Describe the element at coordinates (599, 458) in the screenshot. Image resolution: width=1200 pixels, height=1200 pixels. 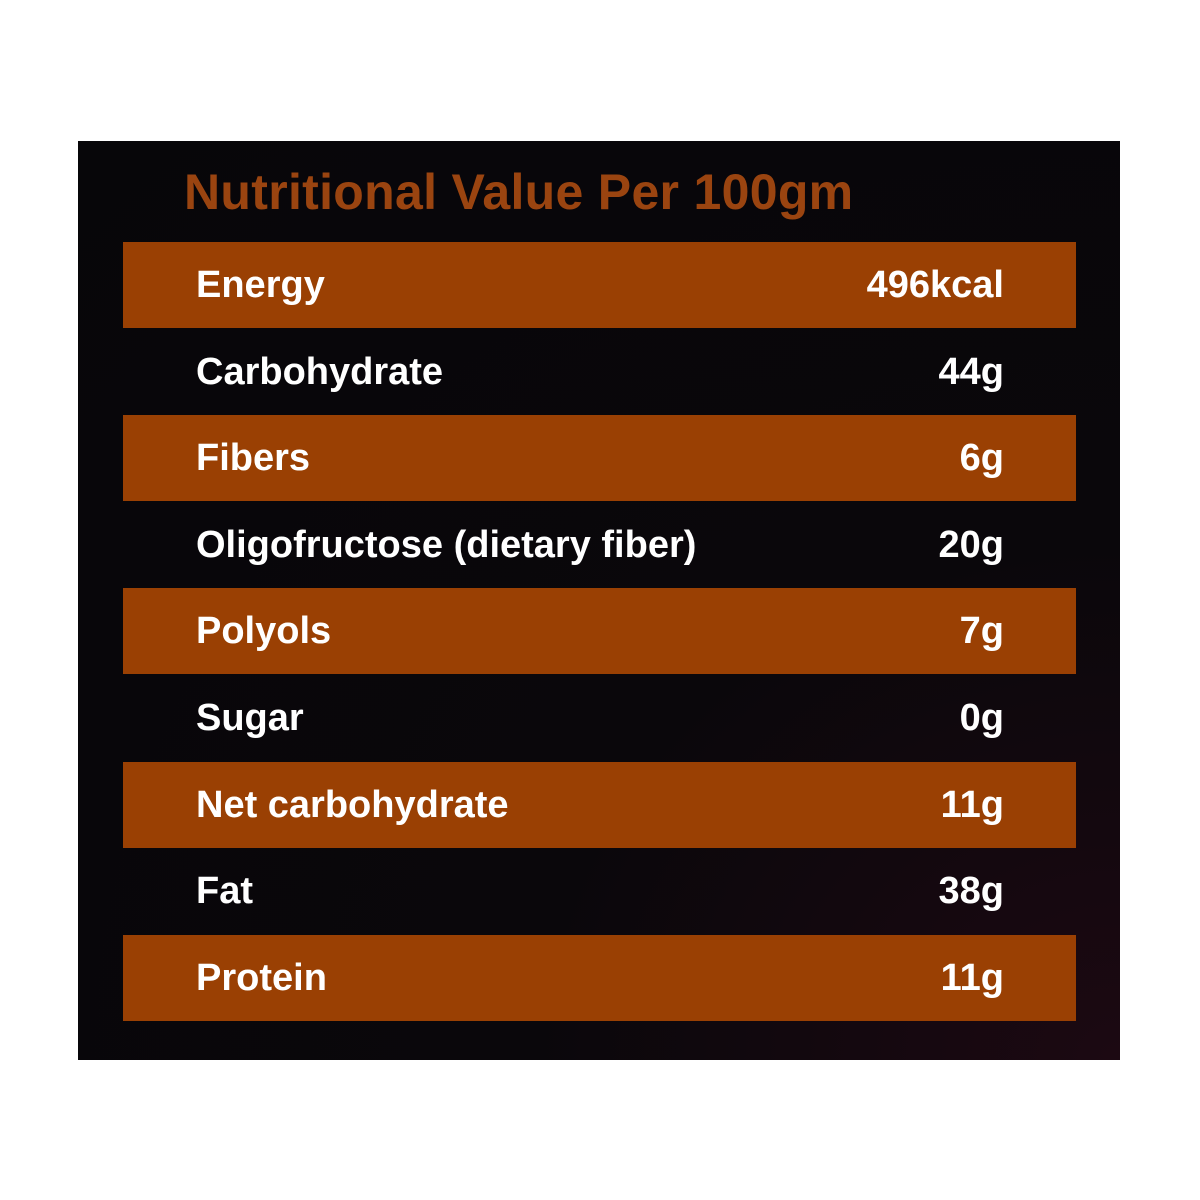
I see `nutrition-row: Fibers 6g` at that location.